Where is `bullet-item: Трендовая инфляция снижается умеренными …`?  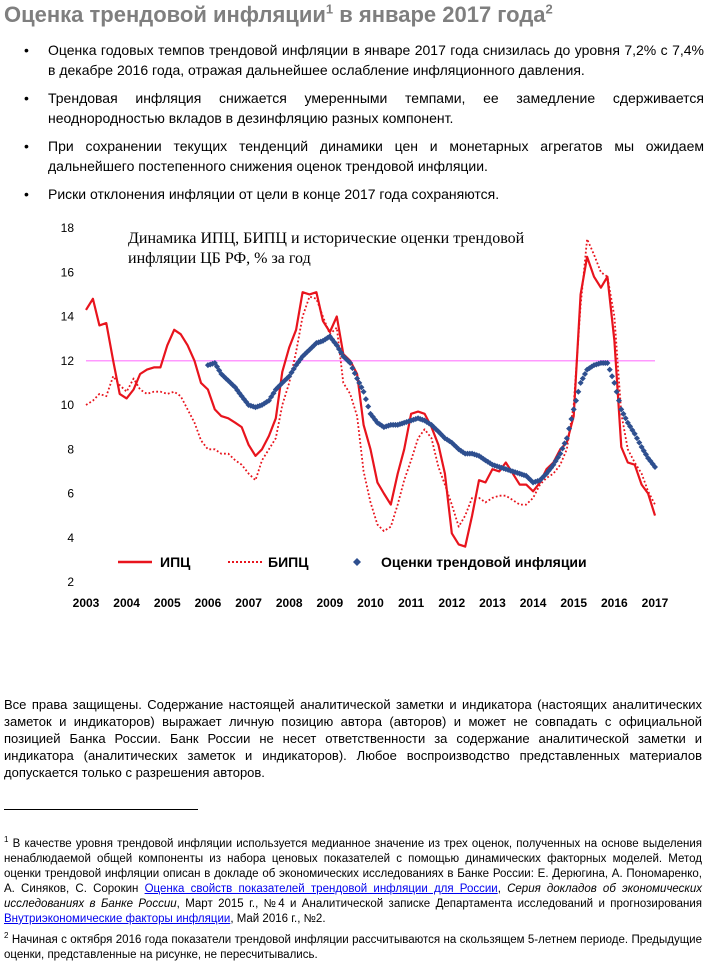 bullet-item: Трендовая инфляция снижается умеренными … is located at coordinates (362, 108).